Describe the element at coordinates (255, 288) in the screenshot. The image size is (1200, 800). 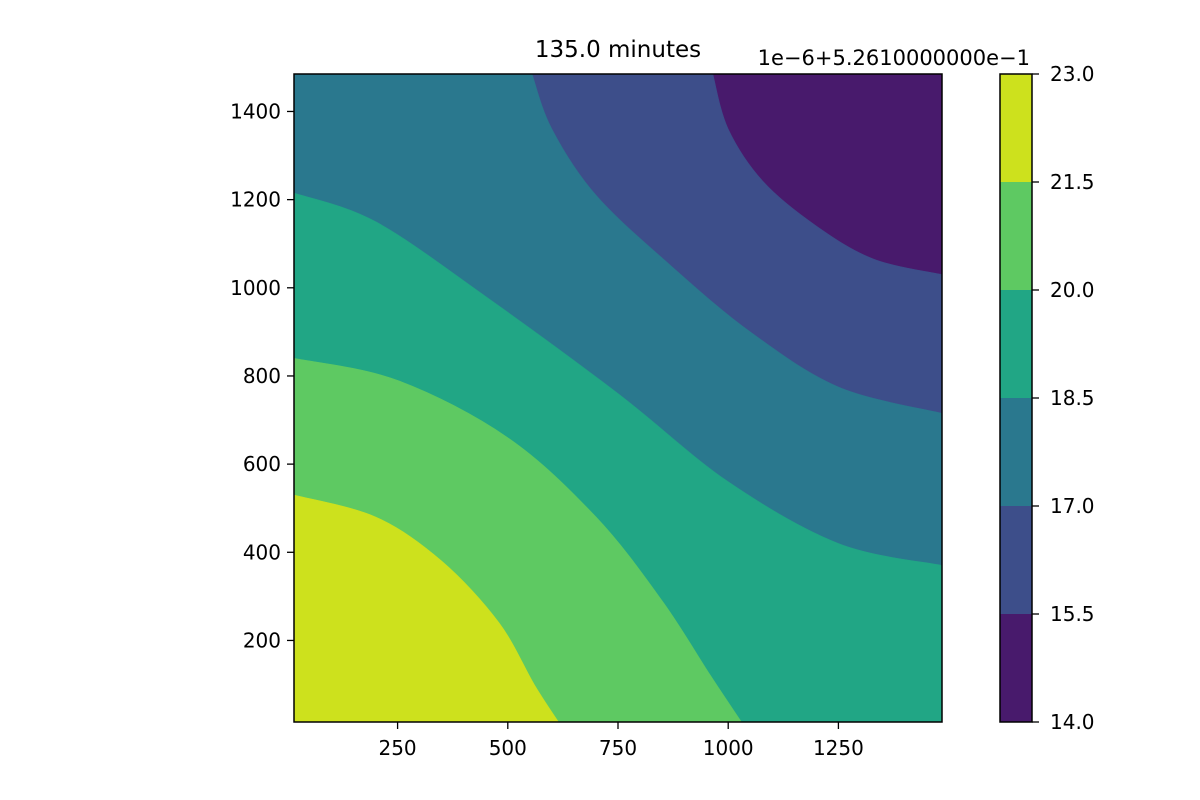
I see `y-tick-label: 1000` at that location.